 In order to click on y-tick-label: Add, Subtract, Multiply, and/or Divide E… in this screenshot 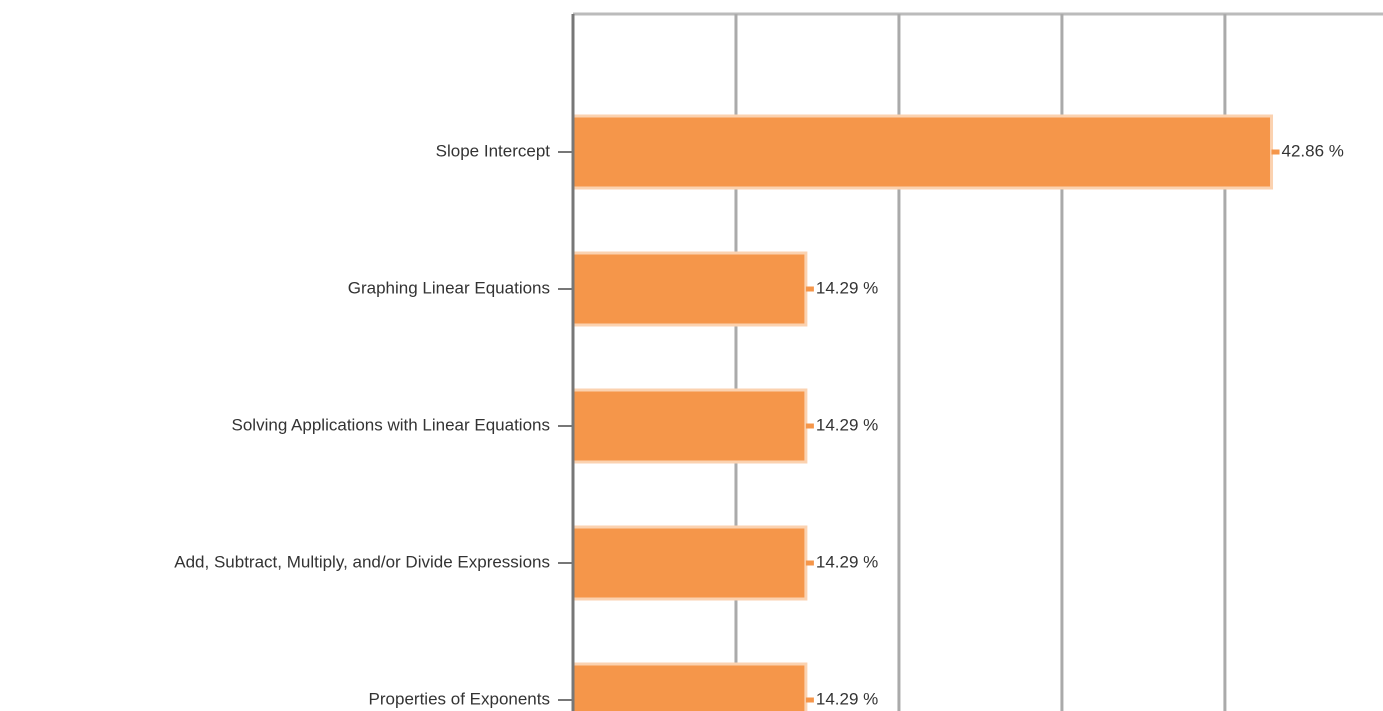, I will do `click(362, 561)`.